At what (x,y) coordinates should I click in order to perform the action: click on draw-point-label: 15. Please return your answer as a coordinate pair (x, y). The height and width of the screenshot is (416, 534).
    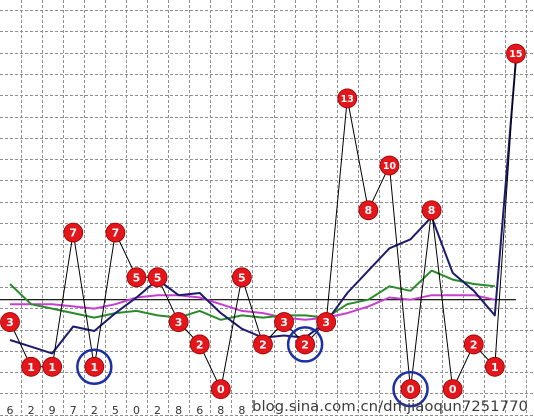
    Looking at the image, I should click on (515, 54).